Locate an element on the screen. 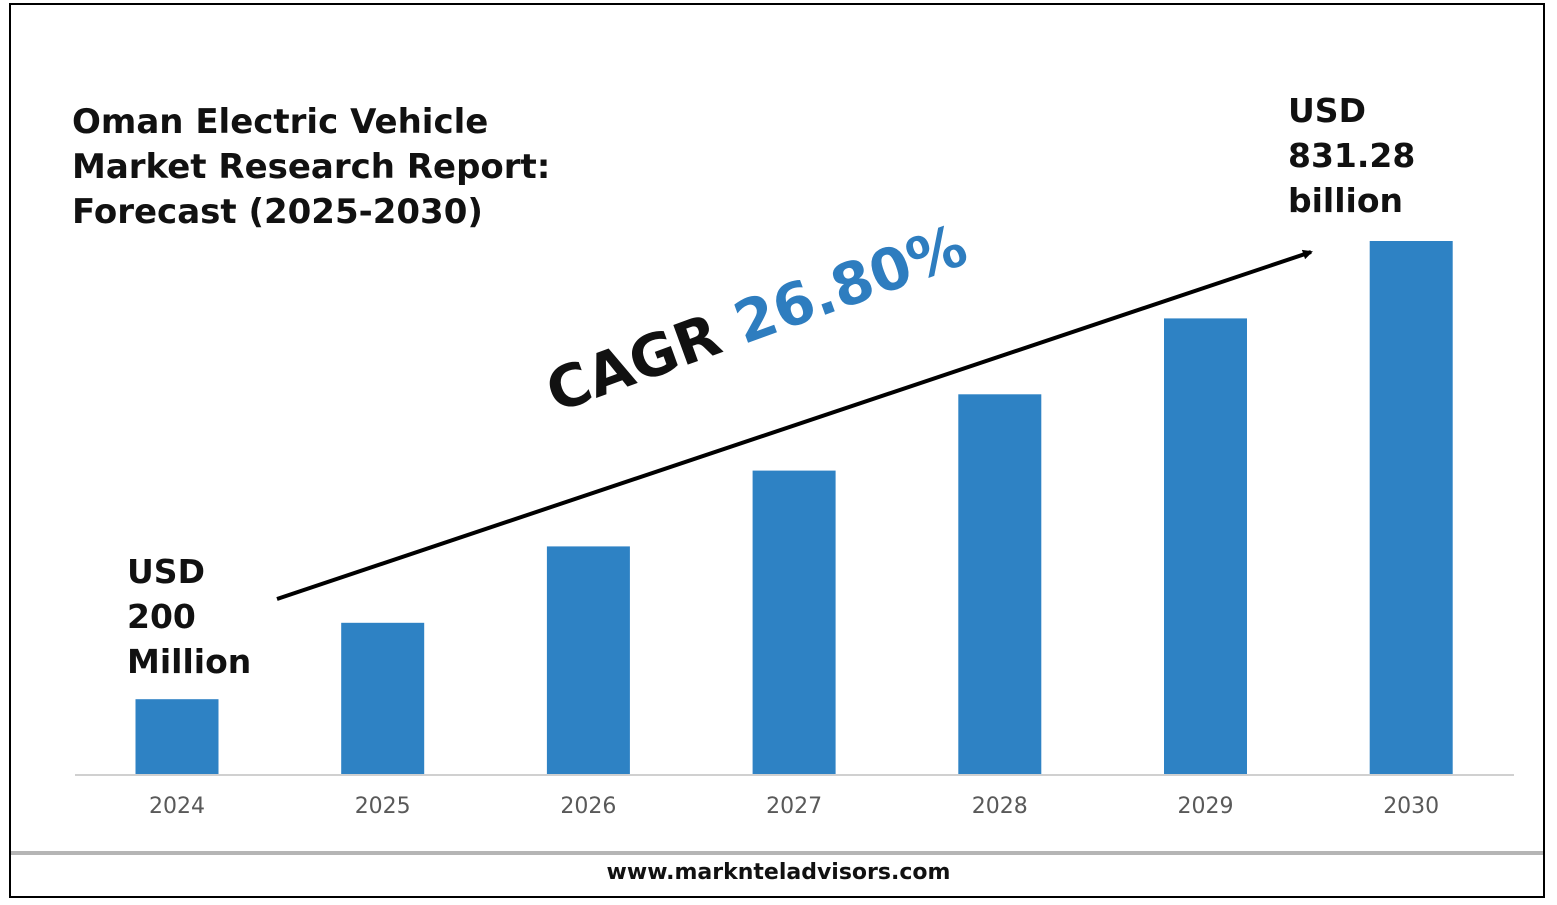 The height and width of the screenshot is (905, 1557). bar-2026 is located at coordinates (588, 660).